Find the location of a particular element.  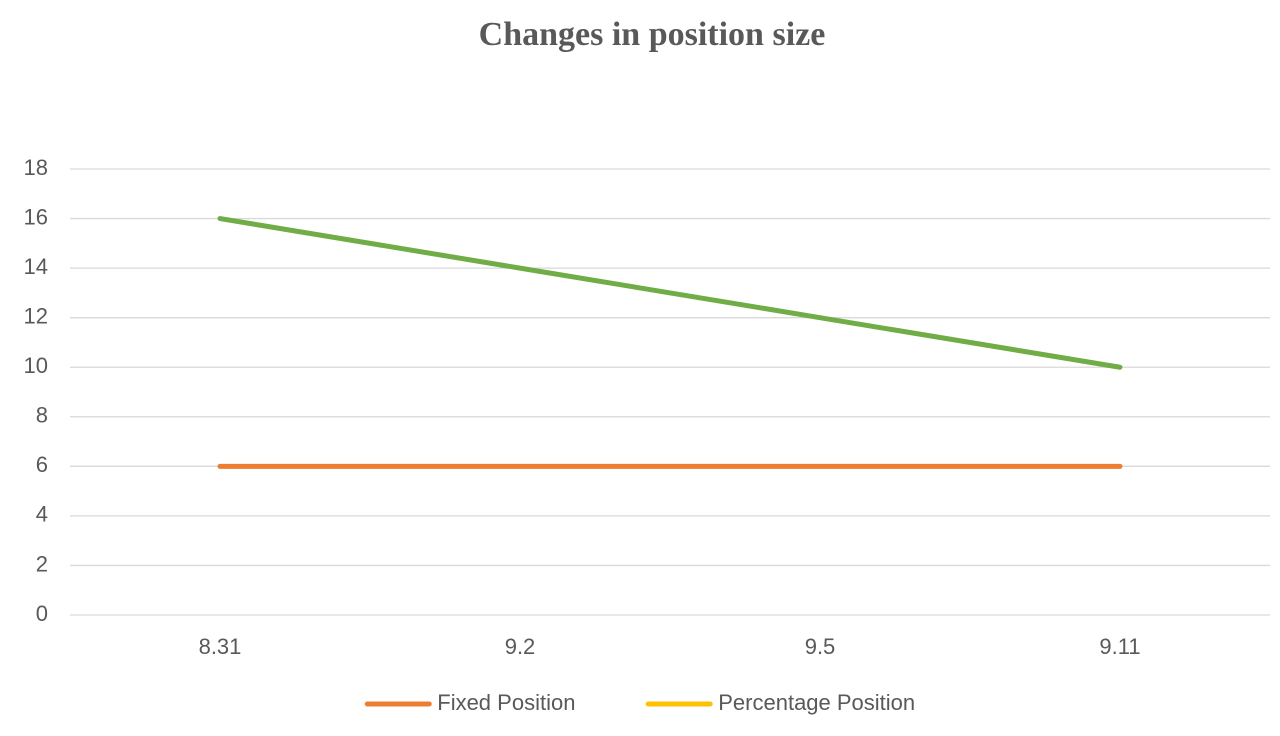

y-tick-label: 12 is located at coordinates (36, 315).